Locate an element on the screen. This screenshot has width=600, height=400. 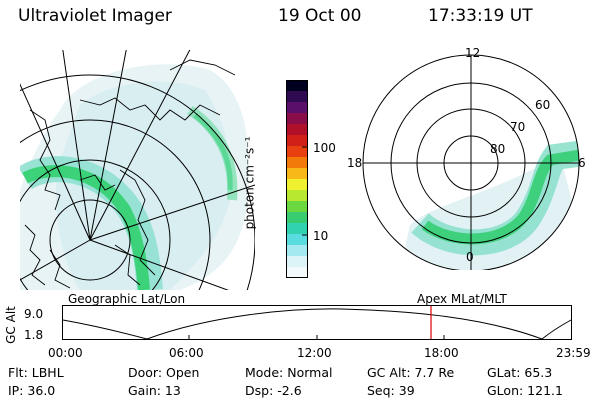
left-map-label: Geographic Lat/Lon is located at coordinates (127, 299).